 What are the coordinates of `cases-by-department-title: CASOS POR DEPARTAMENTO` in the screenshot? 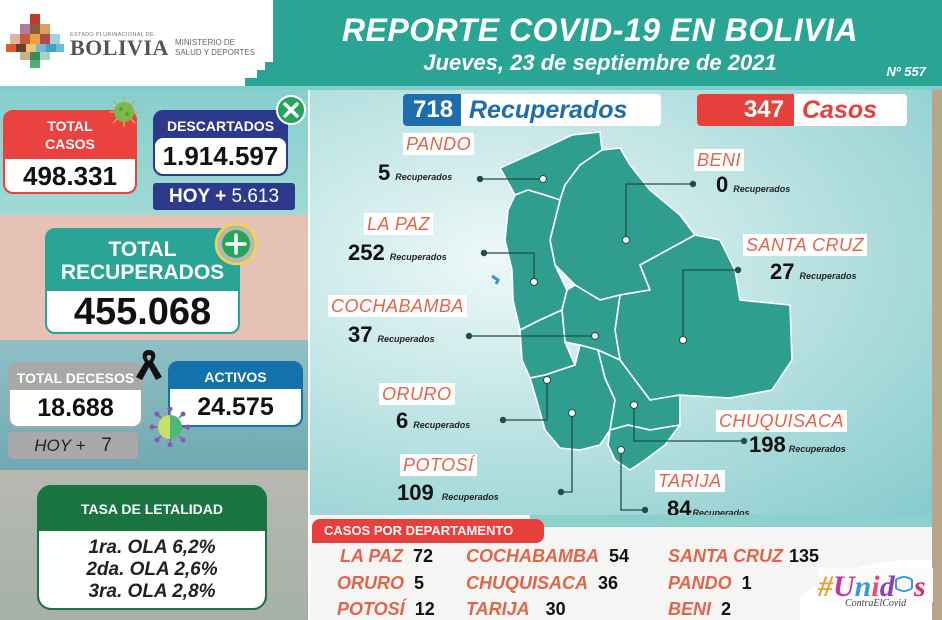 It's located at (428, 531).